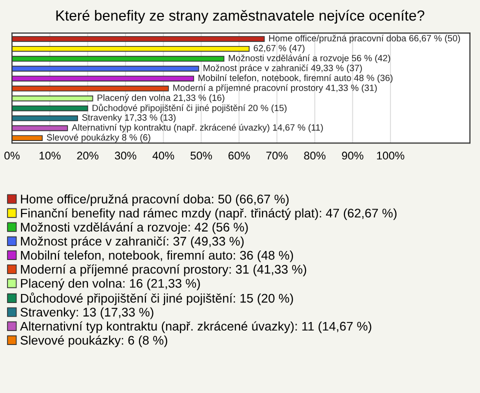  What do you see at coordinates (277, 156) in the screenshot?
I see `x-tick-label: 70%` at bounding box center [277, 156].